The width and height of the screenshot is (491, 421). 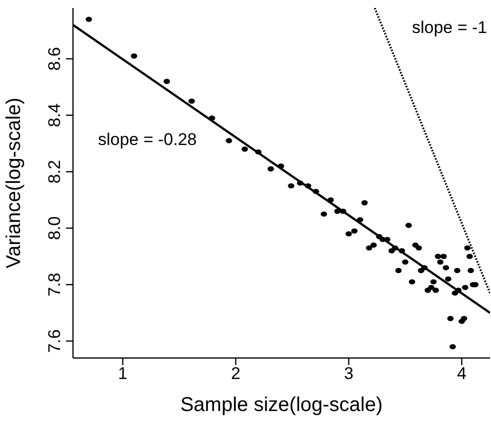 What do you see at coordinates (461, 374) in the screenshot?
I see `x-tick-label: 4` at bounding box center [461, 374].